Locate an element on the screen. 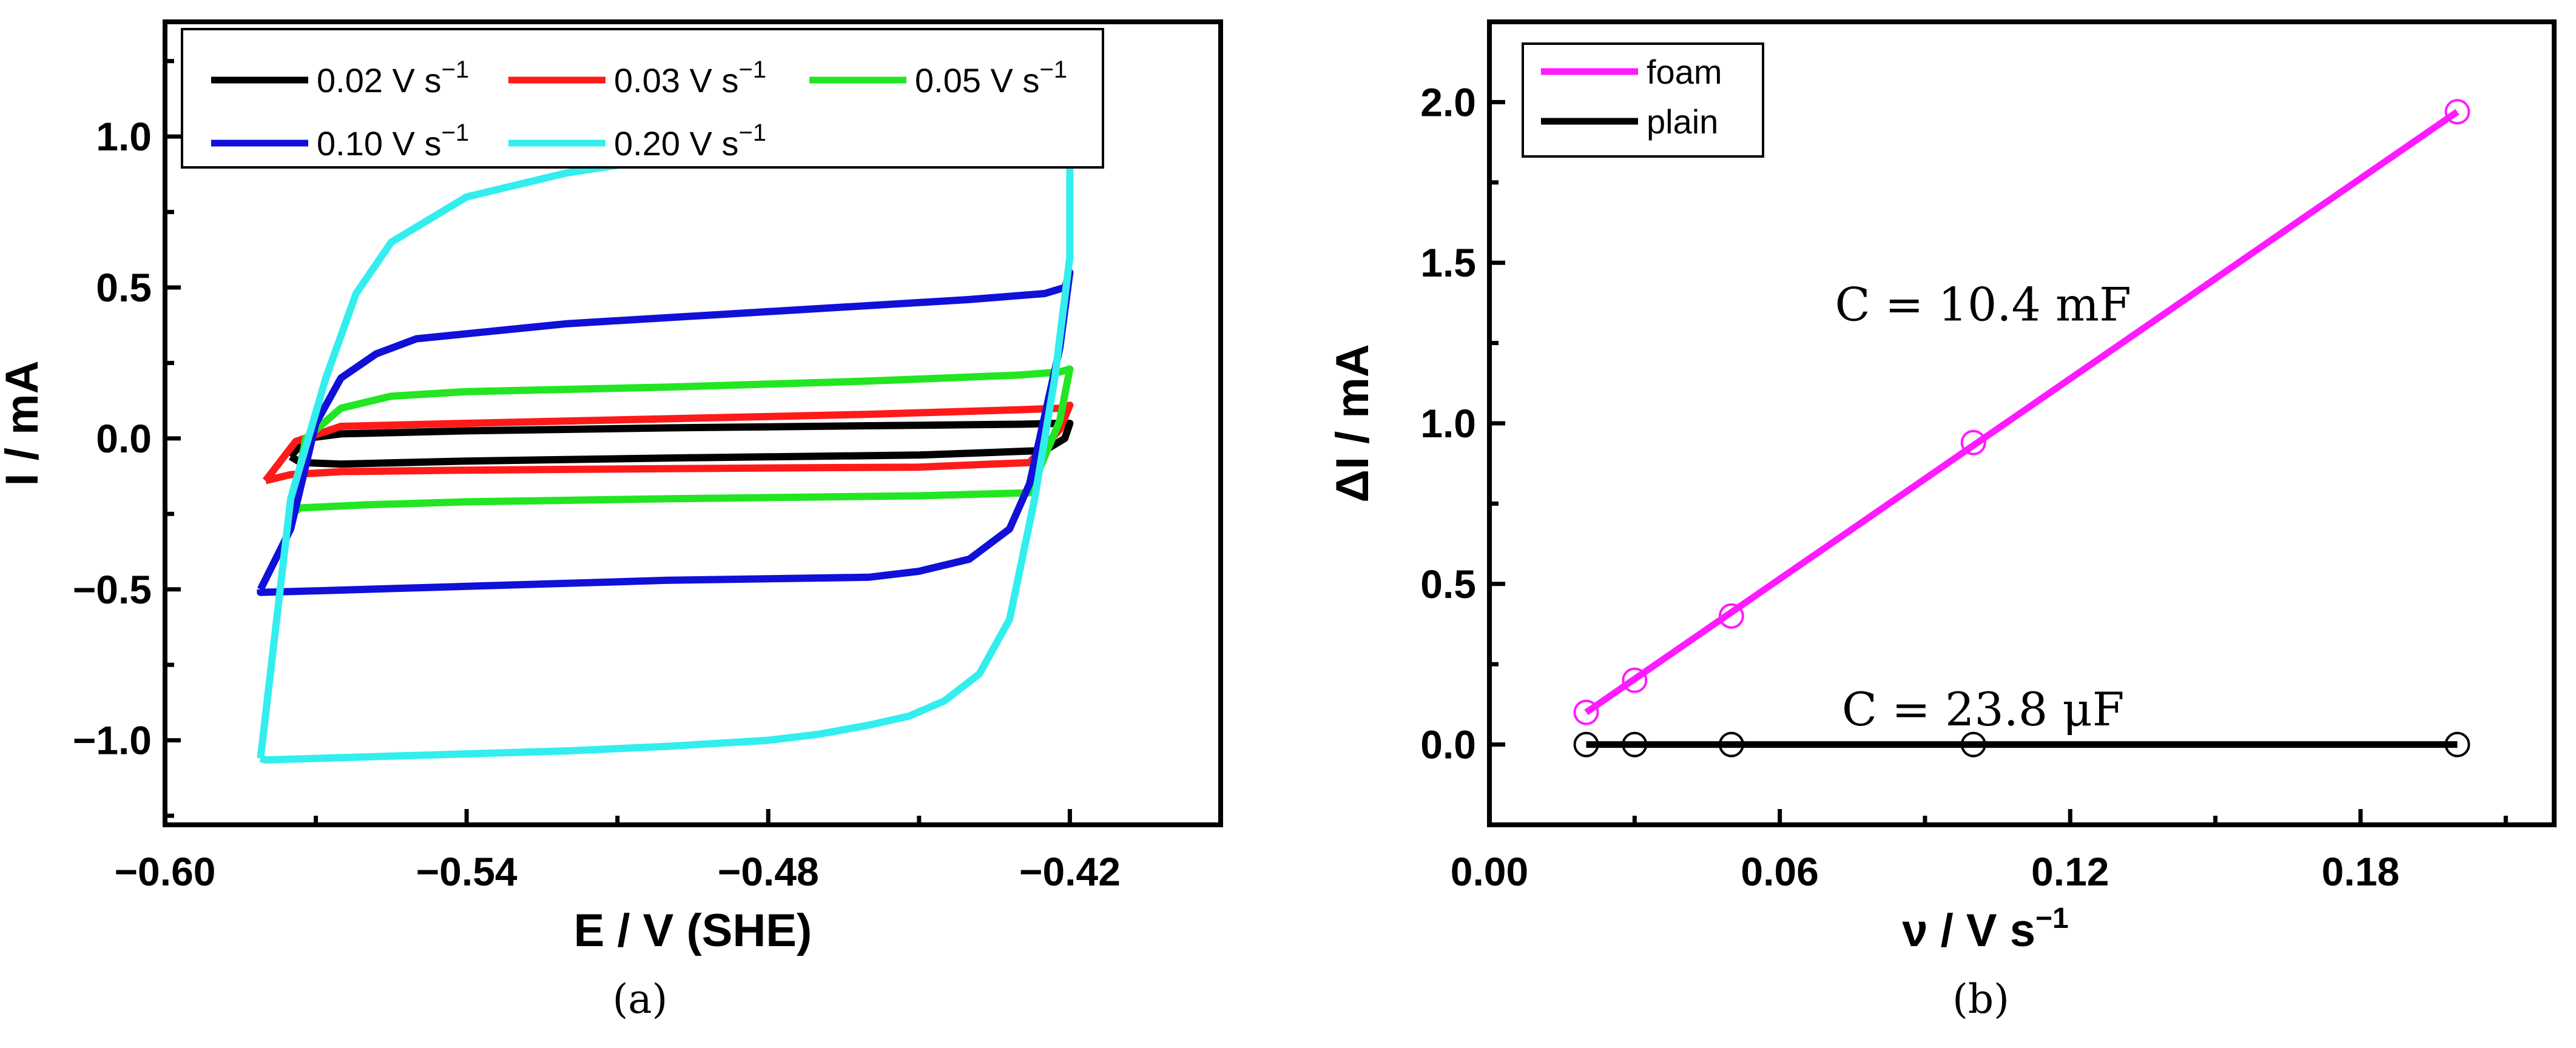 The image size is (2576, 1048). x-tick-label: −0.60 is located at coordinates (166, 872).